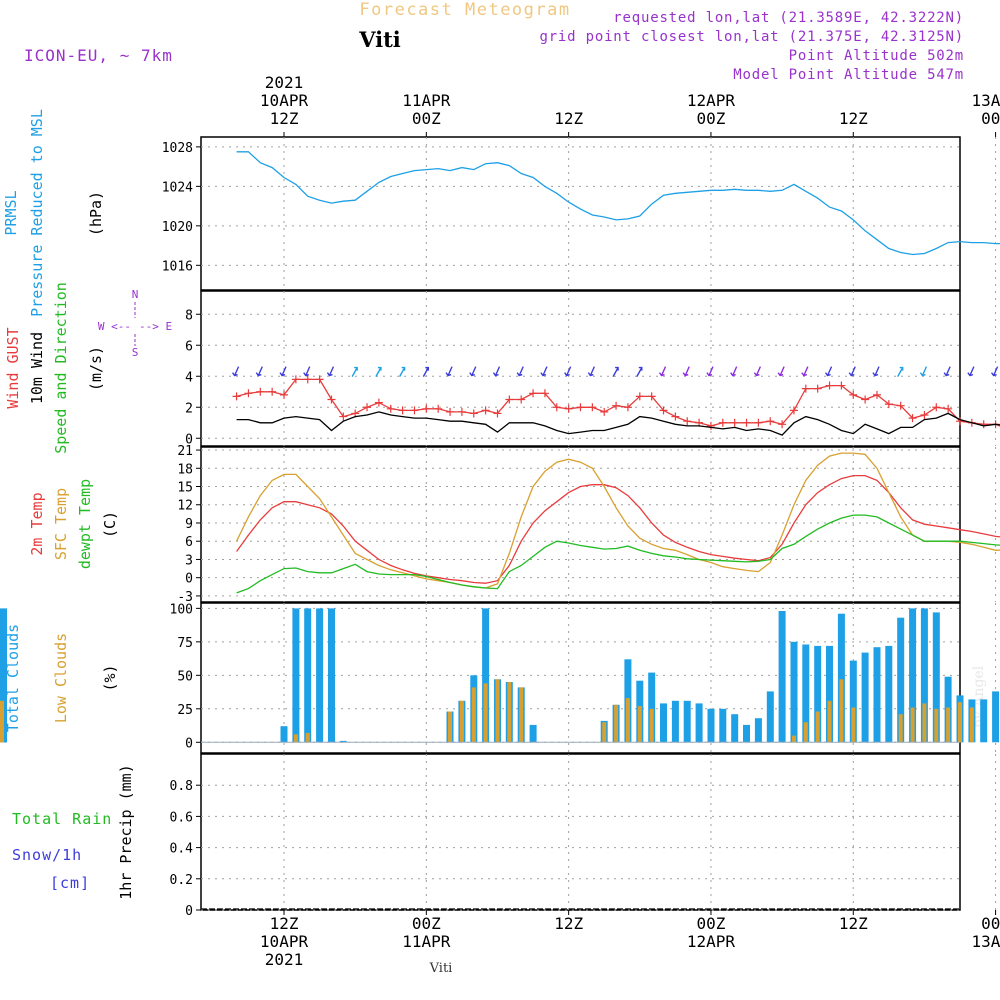  I want to click on panel-label: Low Clouds, so click(61, 678).